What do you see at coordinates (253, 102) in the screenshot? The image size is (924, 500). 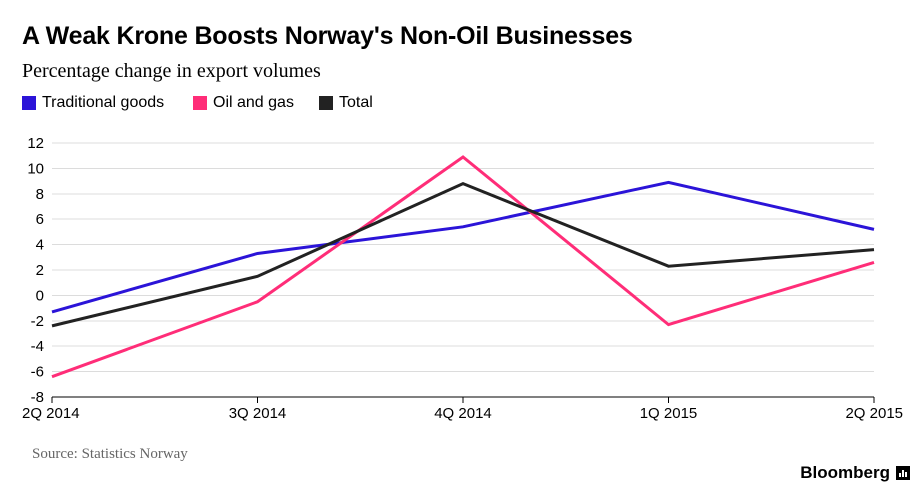 I see `legend-label-oil-and-gas: Oil and gas` at bounding box center [253, 102].